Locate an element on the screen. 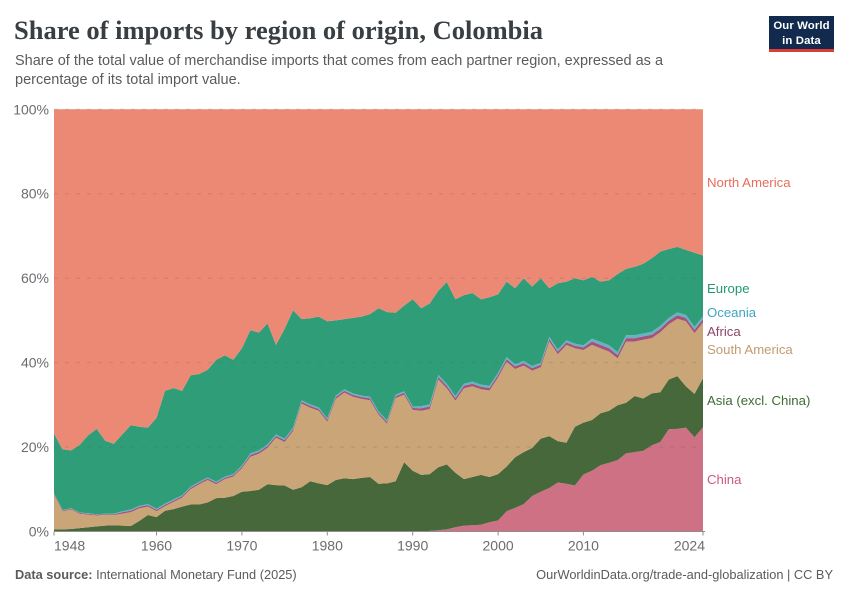 Image resolution: width=850 pixels, height=600 pixels. svg-text: 1948 is located at coordinates (69, 546).